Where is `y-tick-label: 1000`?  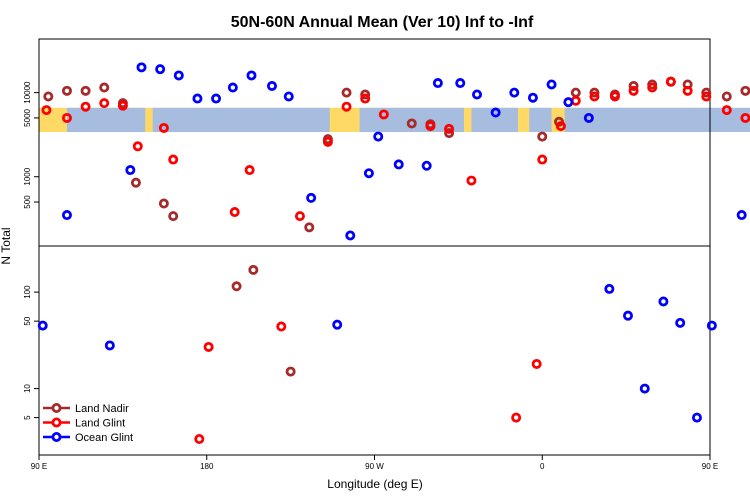
y-tick-label: 1000 is located at coordinates (27, 176).